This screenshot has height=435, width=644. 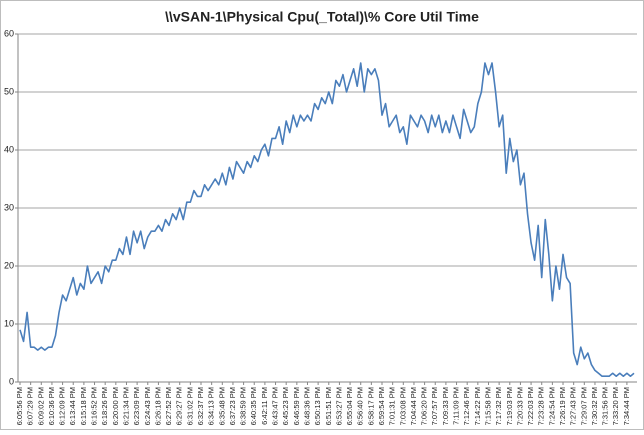 I want to click on x-tick-label: 6:53:27 PM, so click(x=338, y=406).